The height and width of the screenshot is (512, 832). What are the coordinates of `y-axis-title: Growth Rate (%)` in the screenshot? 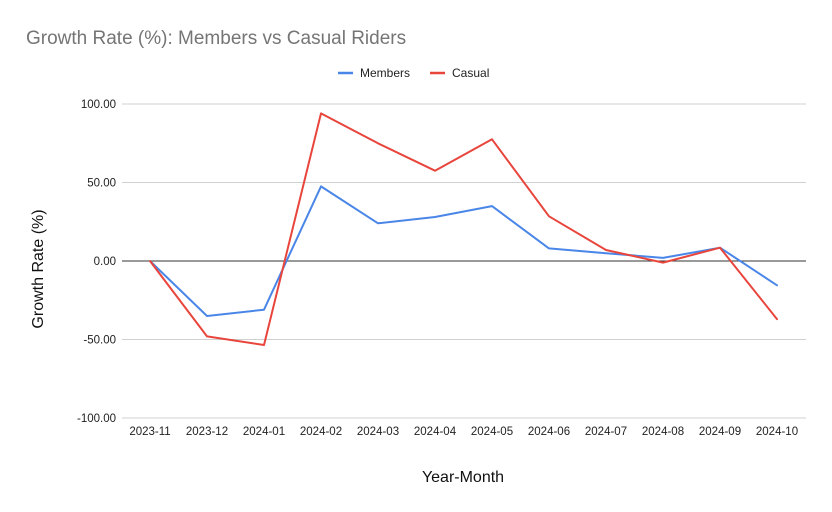 It's located at (38, 268).